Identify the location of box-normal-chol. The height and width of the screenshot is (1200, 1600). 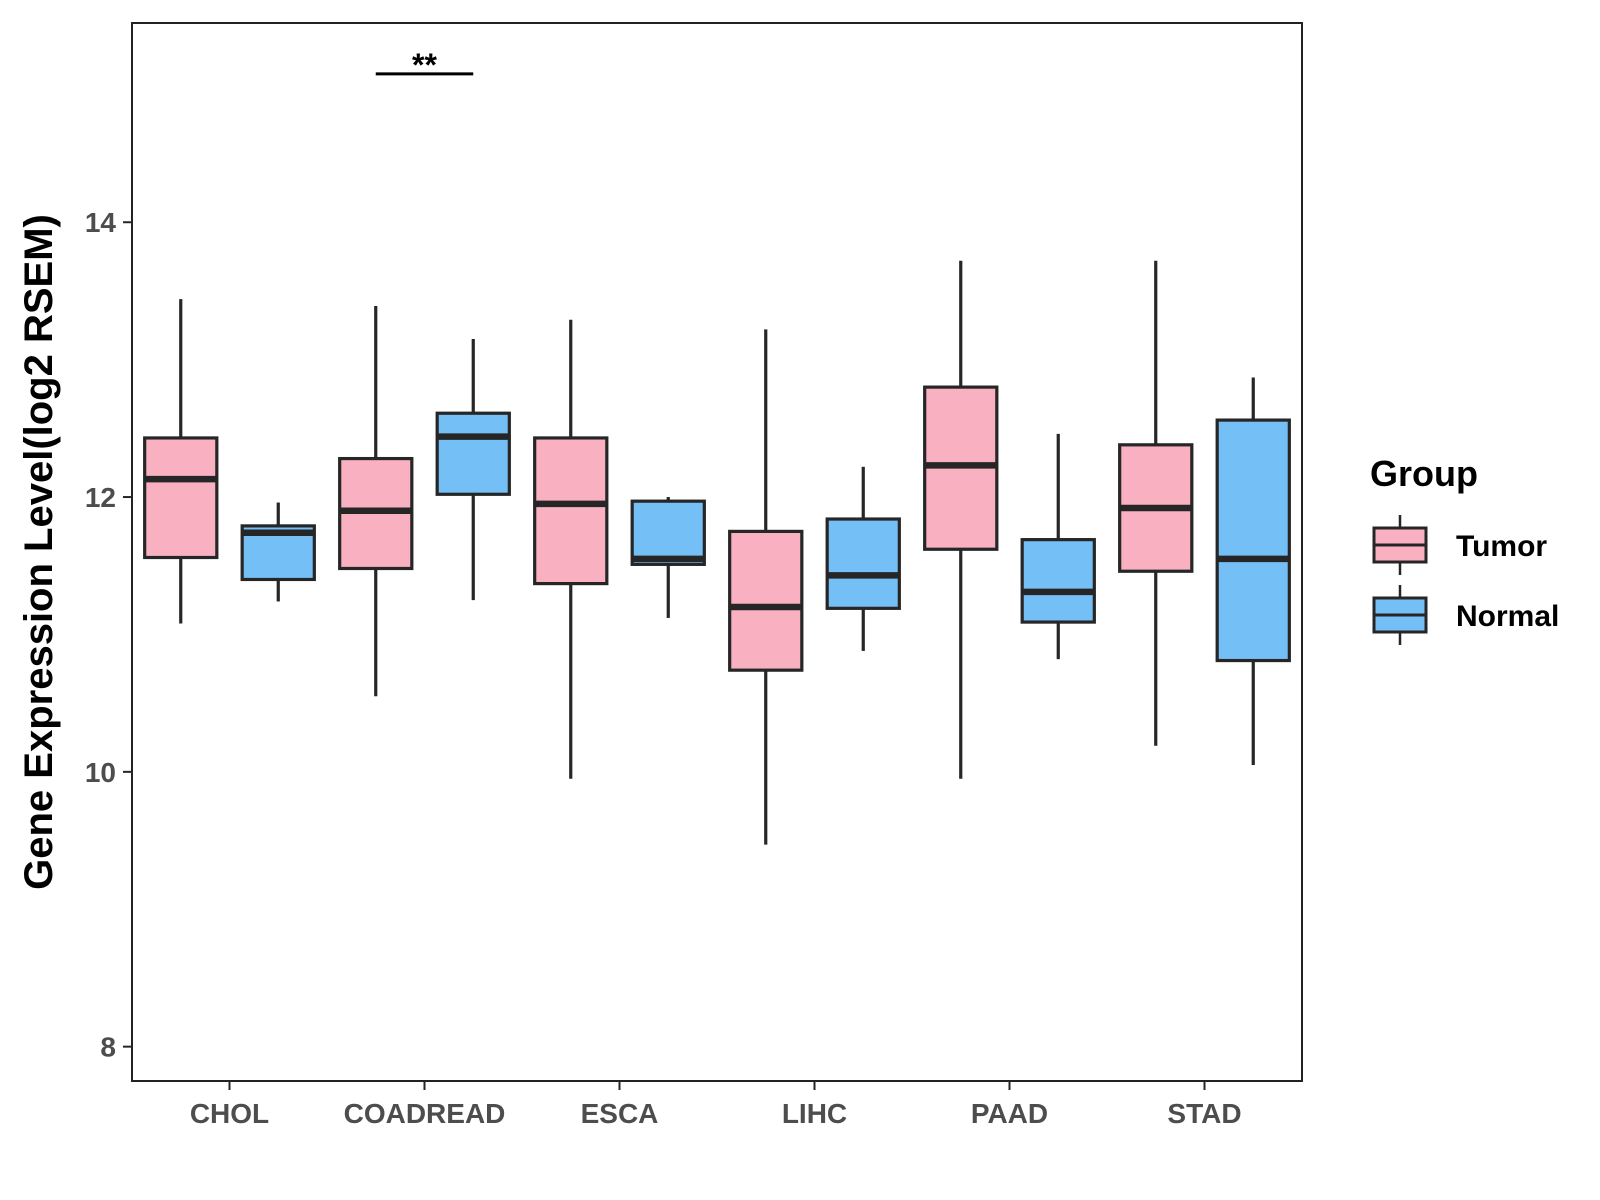
(278, 552).